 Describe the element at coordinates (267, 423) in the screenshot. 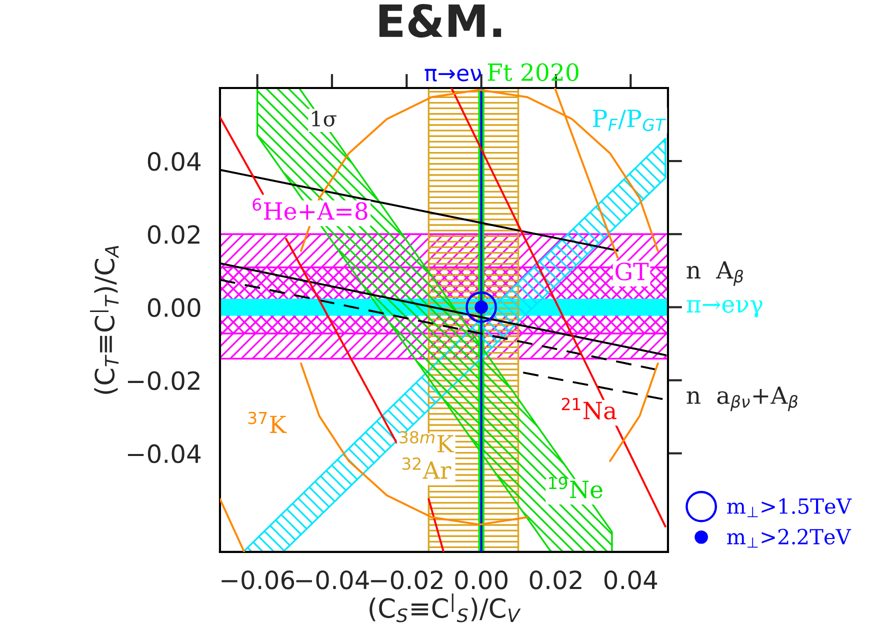

I see `text: $^{37}$K` at that location.